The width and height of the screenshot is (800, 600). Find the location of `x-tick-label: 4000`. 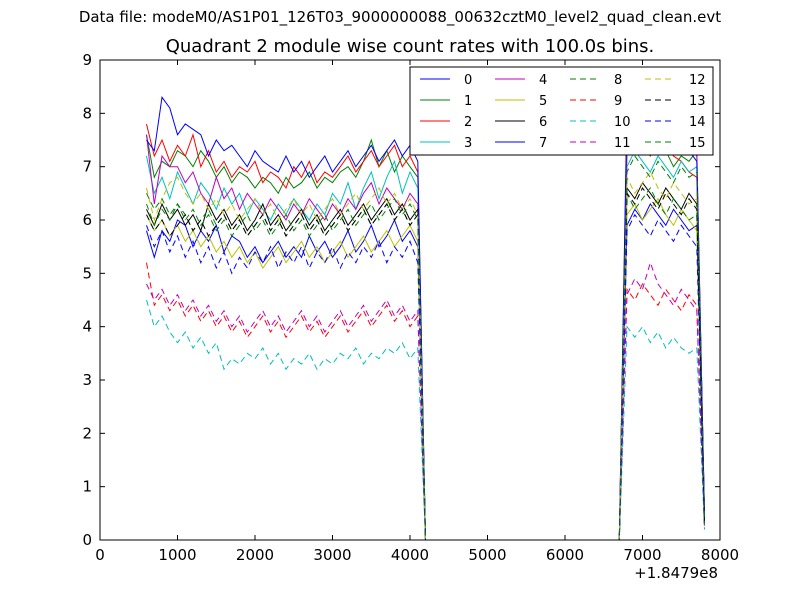

x-tick-label: 4000 is located at coordinates (410, 555).